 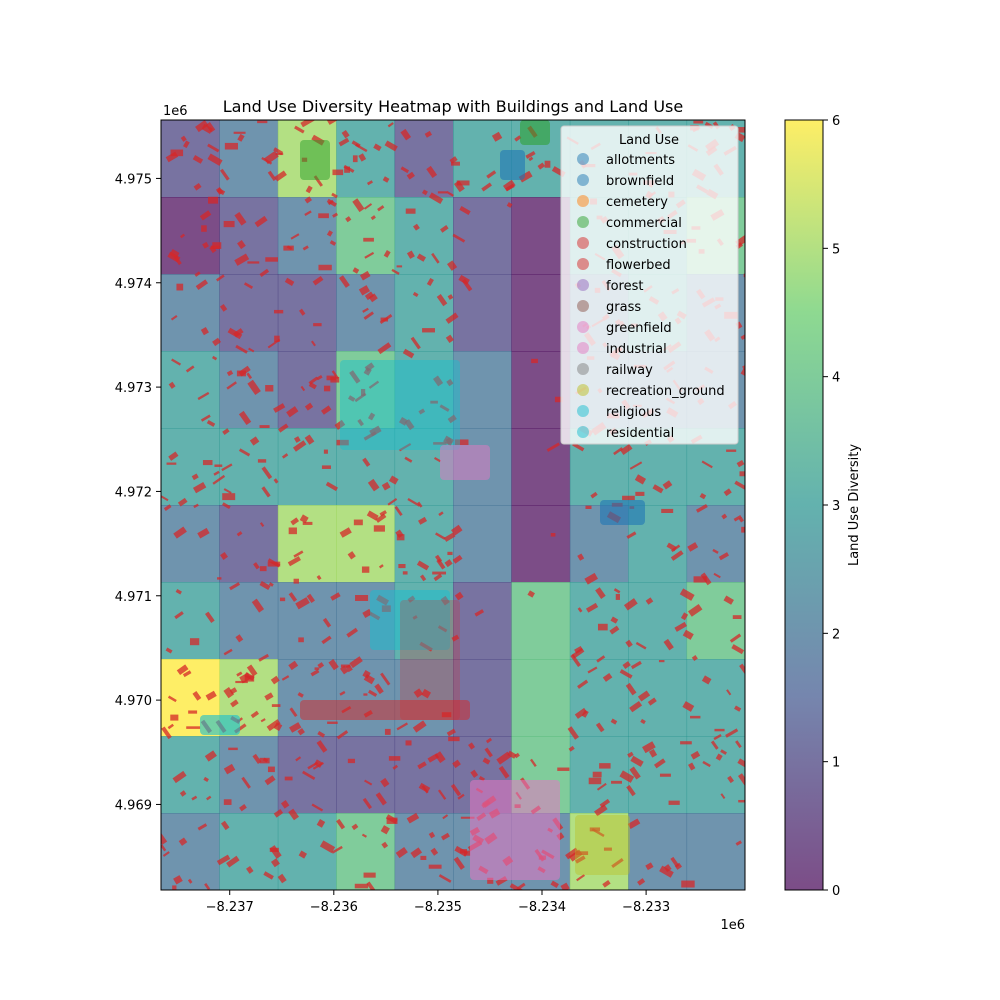 What do you see at coordinates (133, 492) in the screenshot?
I see `y-tick-label: 4.972` at bounding box center [133, 492].